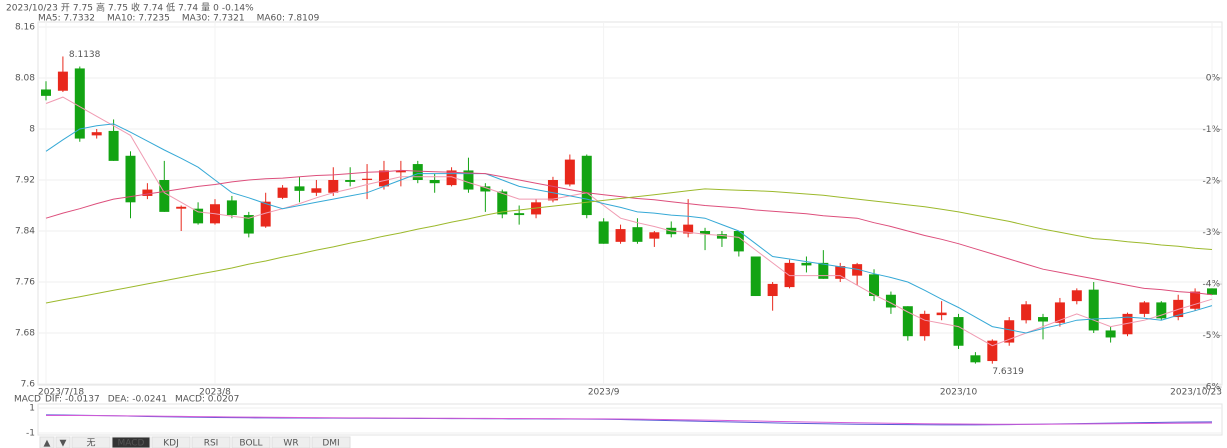 Image resolution: width=1227 pixels, height=448 pixels. What do you see at coordinates (238, 9) in the screenshot?
I see `header-text: -0.14%` at bounding box center [238, 9].